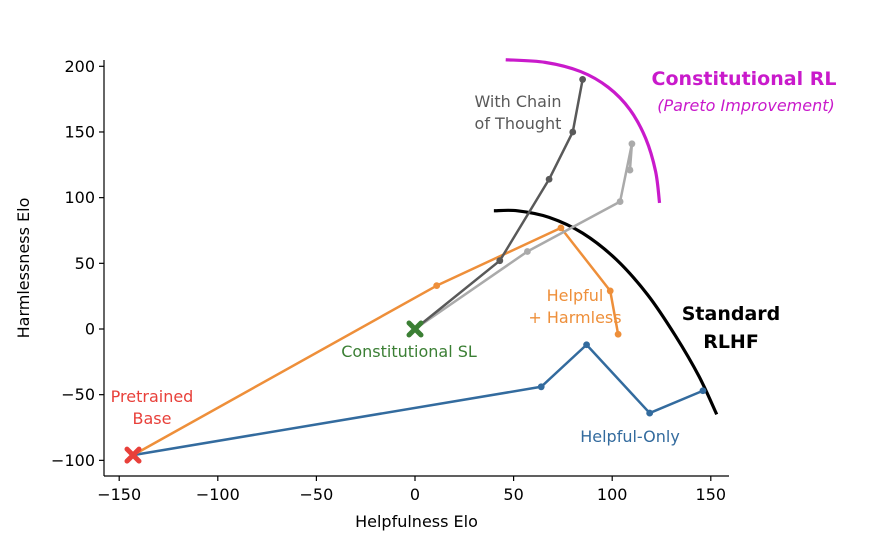  I want to click on x-tick-label: −50, so click(317, 494).